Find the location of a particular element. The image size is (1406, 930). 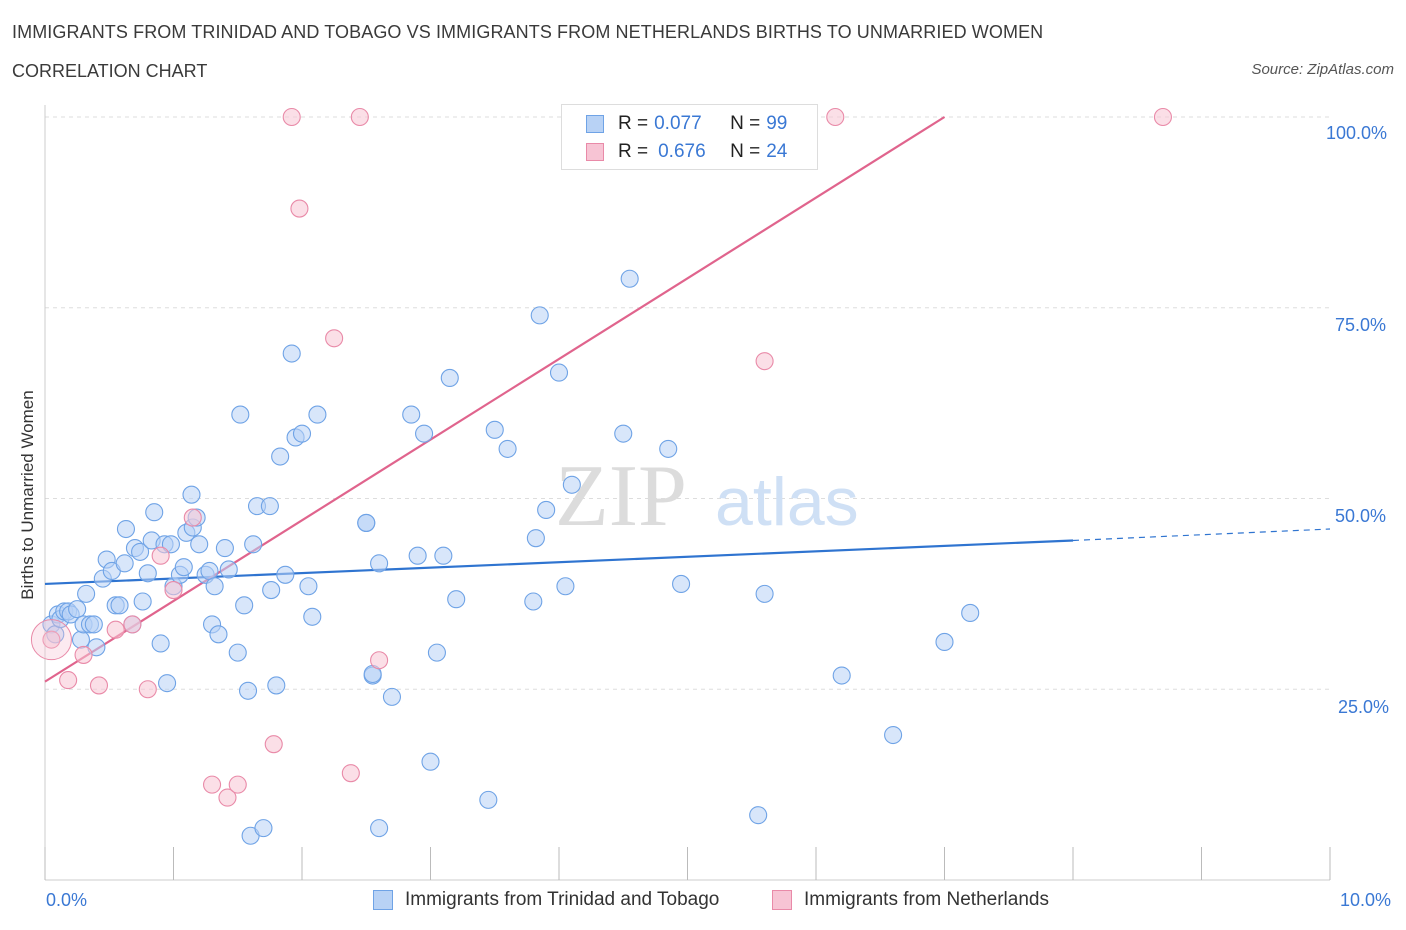

y-tick-25: 25.0% is located at coordinates (1364, 707).